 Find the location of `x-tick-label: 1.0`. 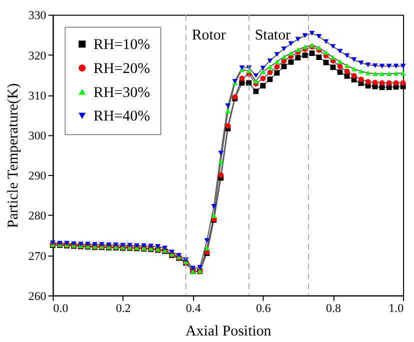

x-tick-label: 1.0 is located at coordinates (396, 307).